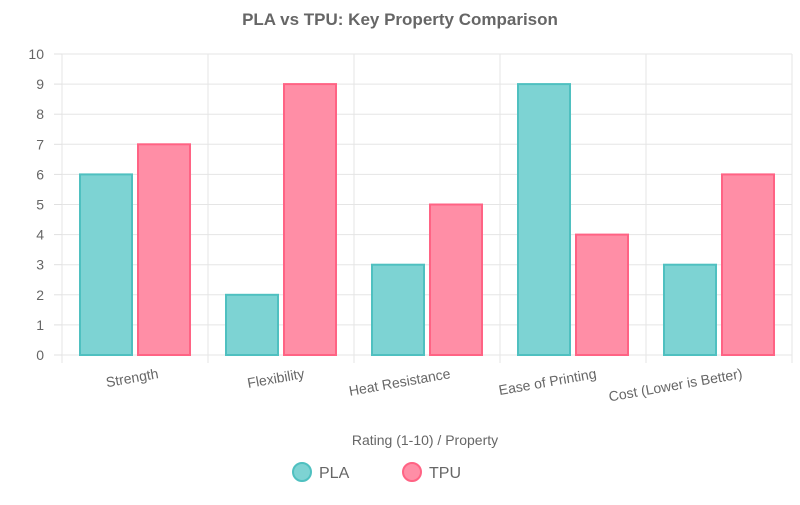 The width and height of the screenshot is (800, 505). Describe the element at coordinates (675, 384) in the screenshot. I see `x-tick-label: Cost (Lower is Better)` at that location.